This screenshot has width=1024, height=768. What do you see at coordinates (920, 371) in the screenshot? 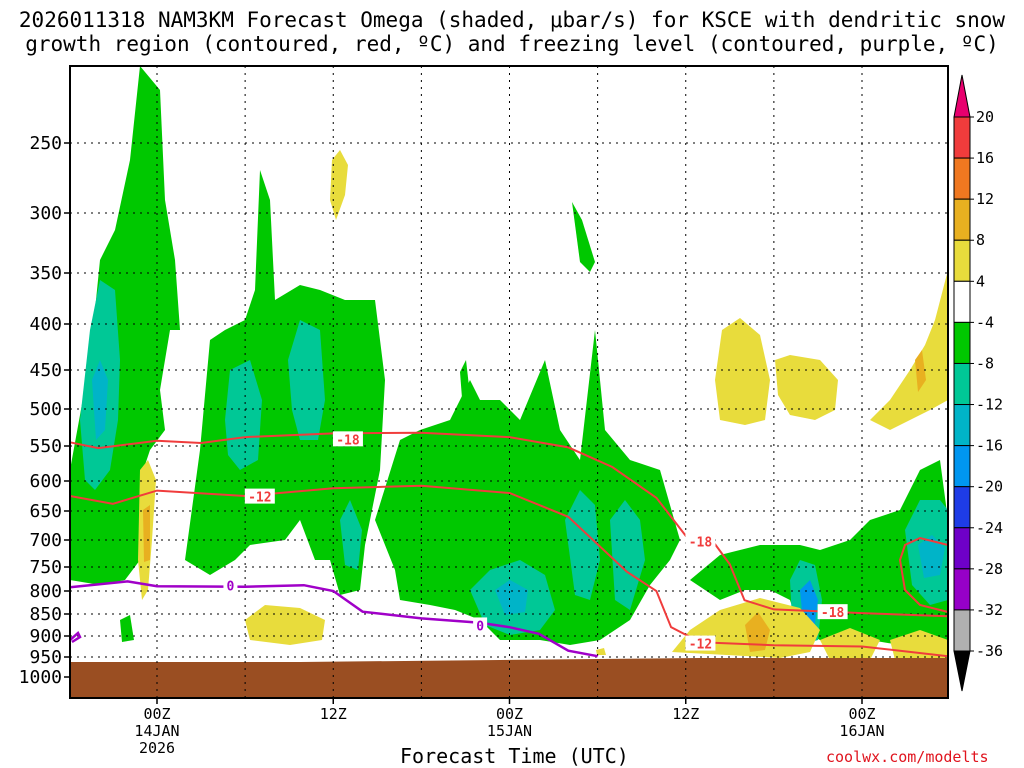
I see `omega-positive-6b` at bounding box center [920, 371].